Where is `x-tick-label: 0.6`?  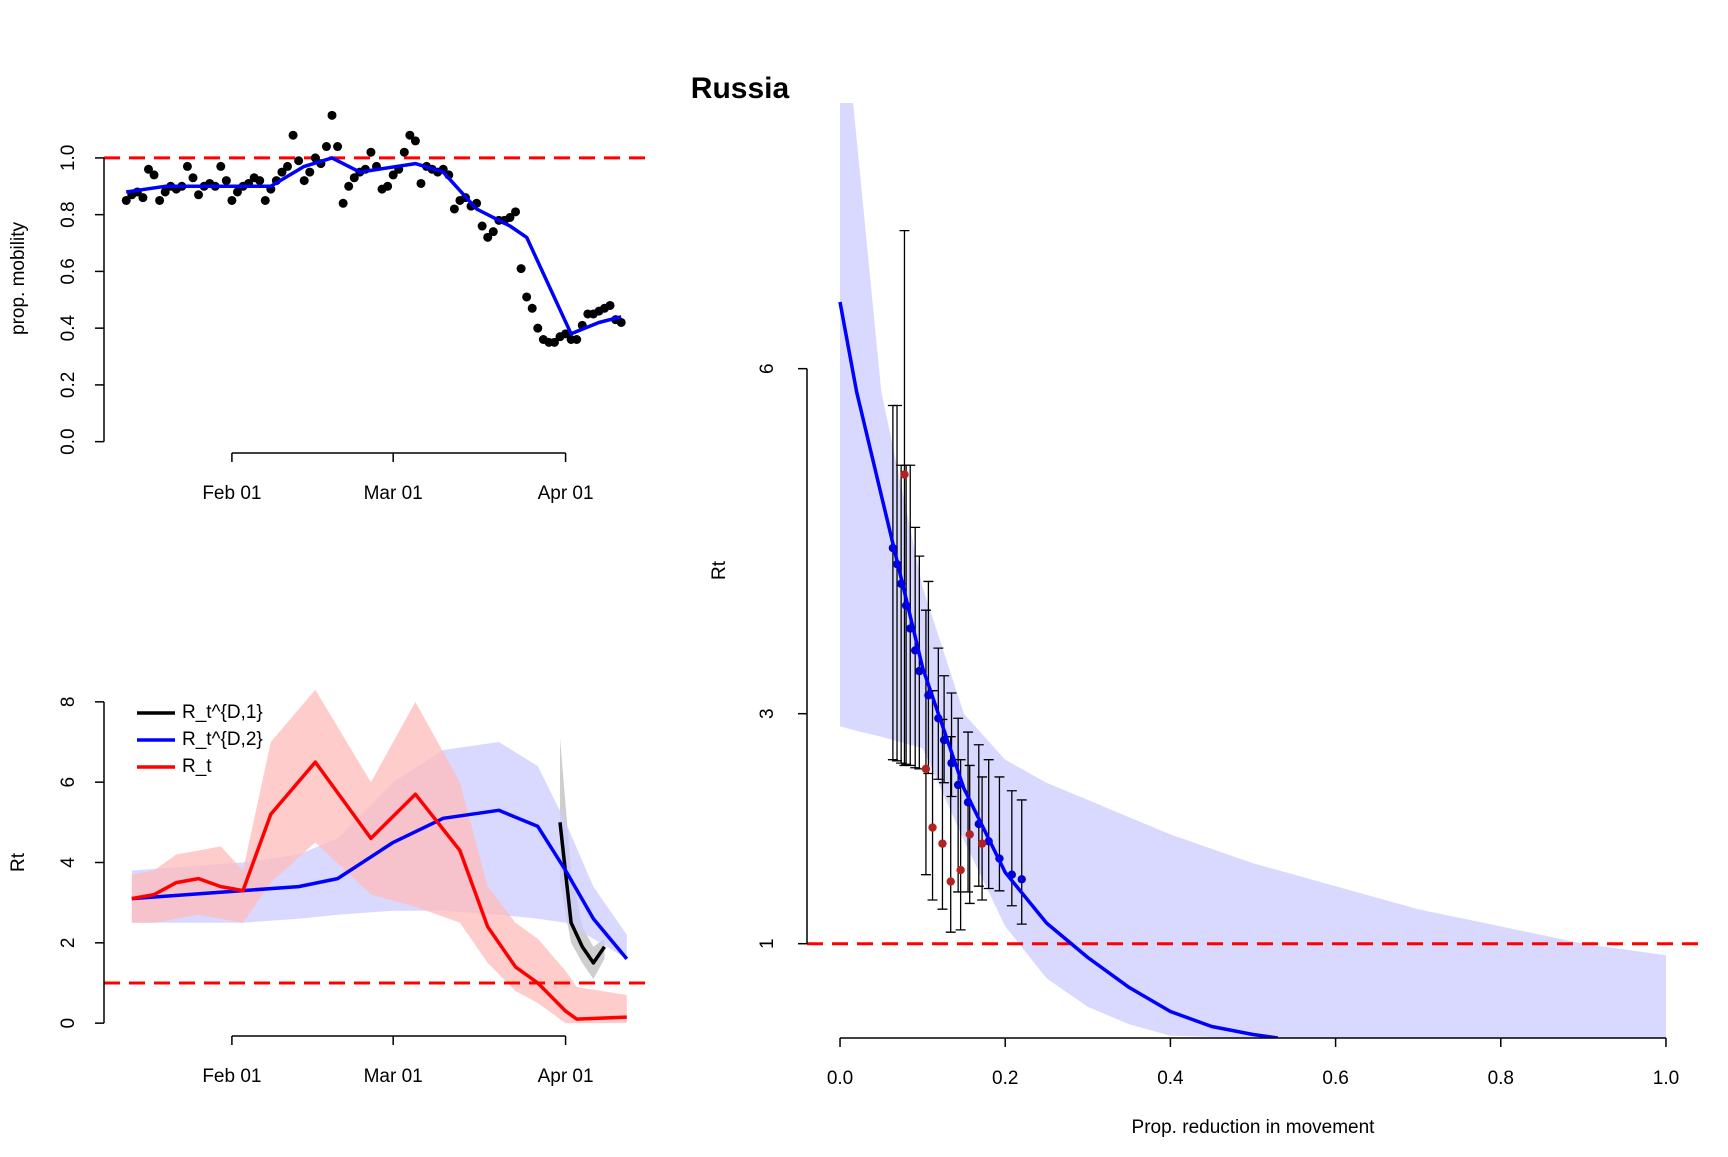
x-tick-label: 0.6 is located at coordinates (1335, 1078).